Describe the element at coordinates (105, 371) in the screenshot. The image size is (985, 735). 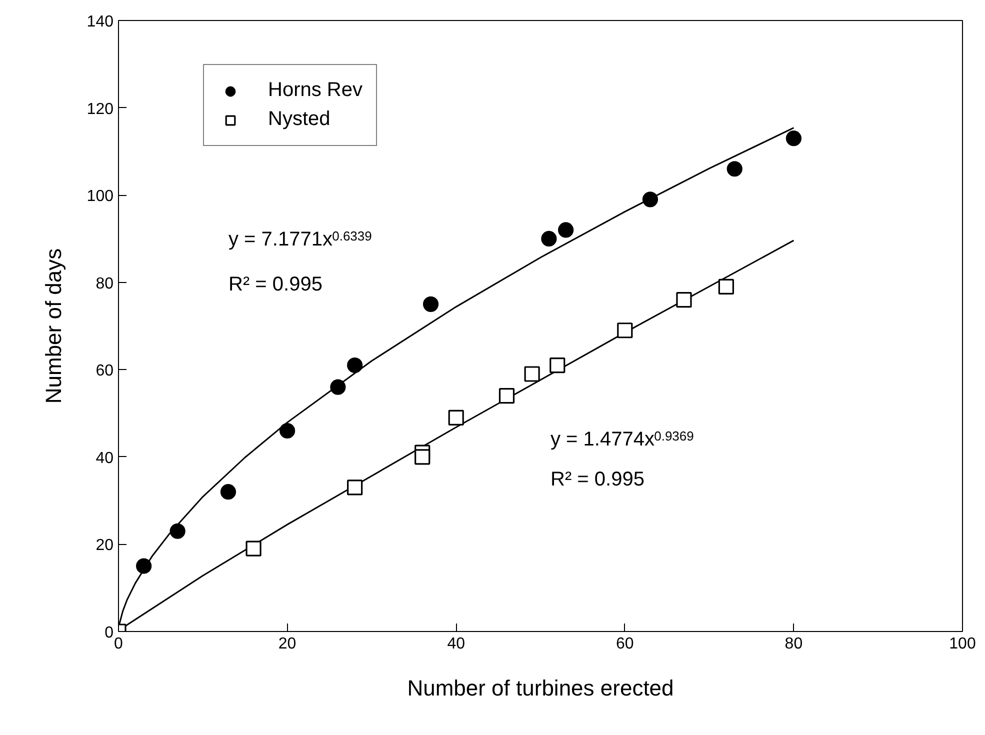
I see `y-tick-label: 60` at that location.